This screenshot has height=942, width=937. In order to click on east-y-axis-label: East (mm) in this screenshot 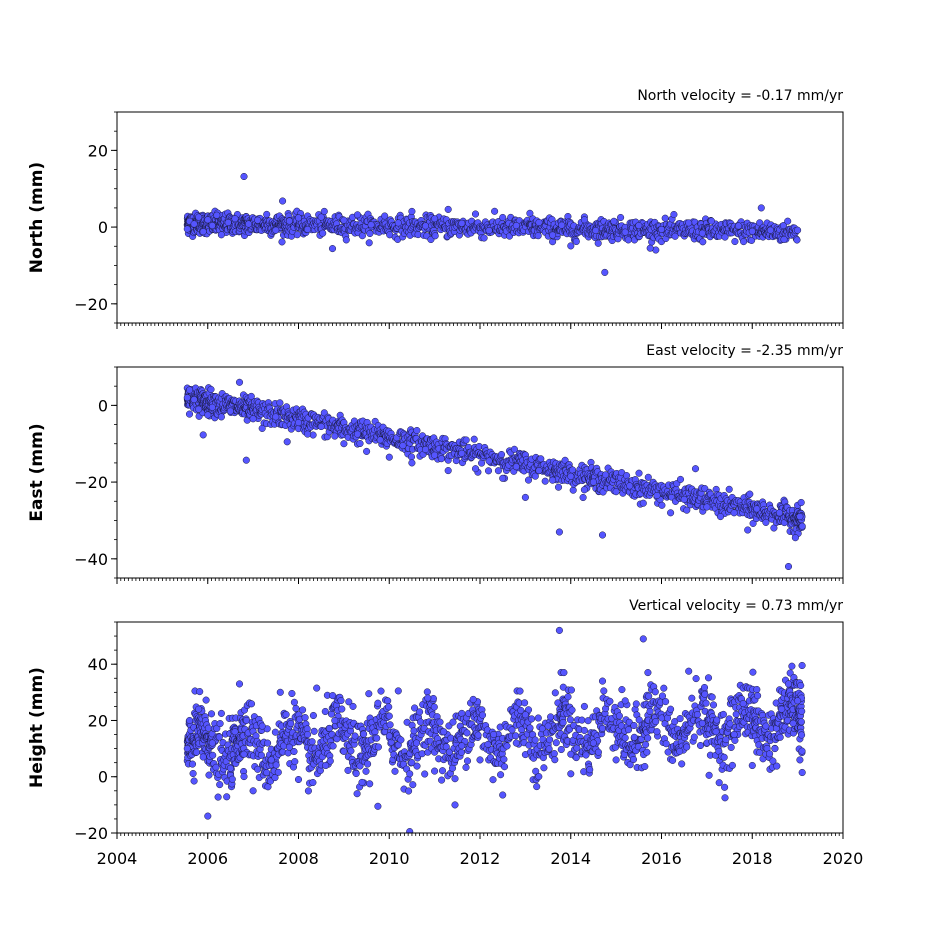, I will do `click(37, 472)`.